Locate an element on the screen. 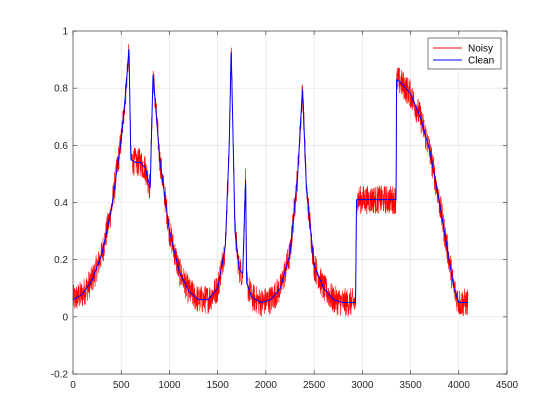 The image size is (560, 420). x-tick-label: 2500 is located at coordinates (314, 385).